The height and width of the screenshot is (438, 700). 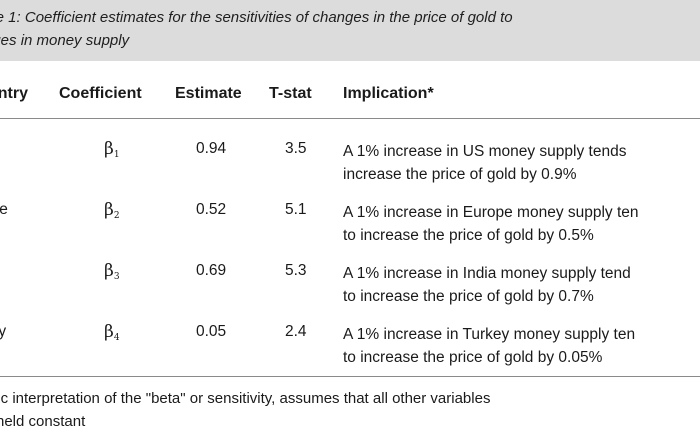 What do you see at coordinates (296, 270) in the screenshot?
I see `cell-tstat: 5.3` at bounding box center [296, 270].